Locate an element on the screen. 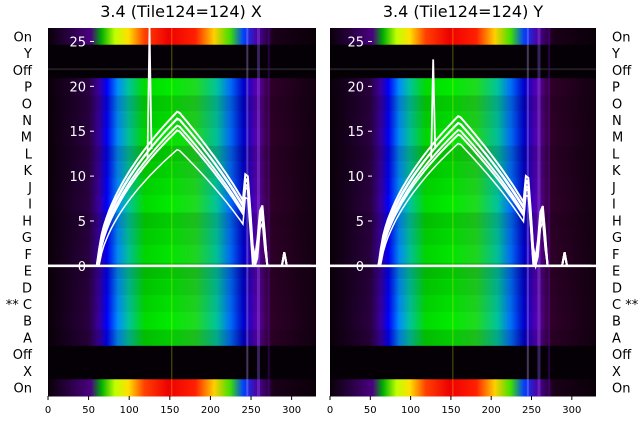 The image size is (640, 440). row-label: L is located at coordinates (616, 154).